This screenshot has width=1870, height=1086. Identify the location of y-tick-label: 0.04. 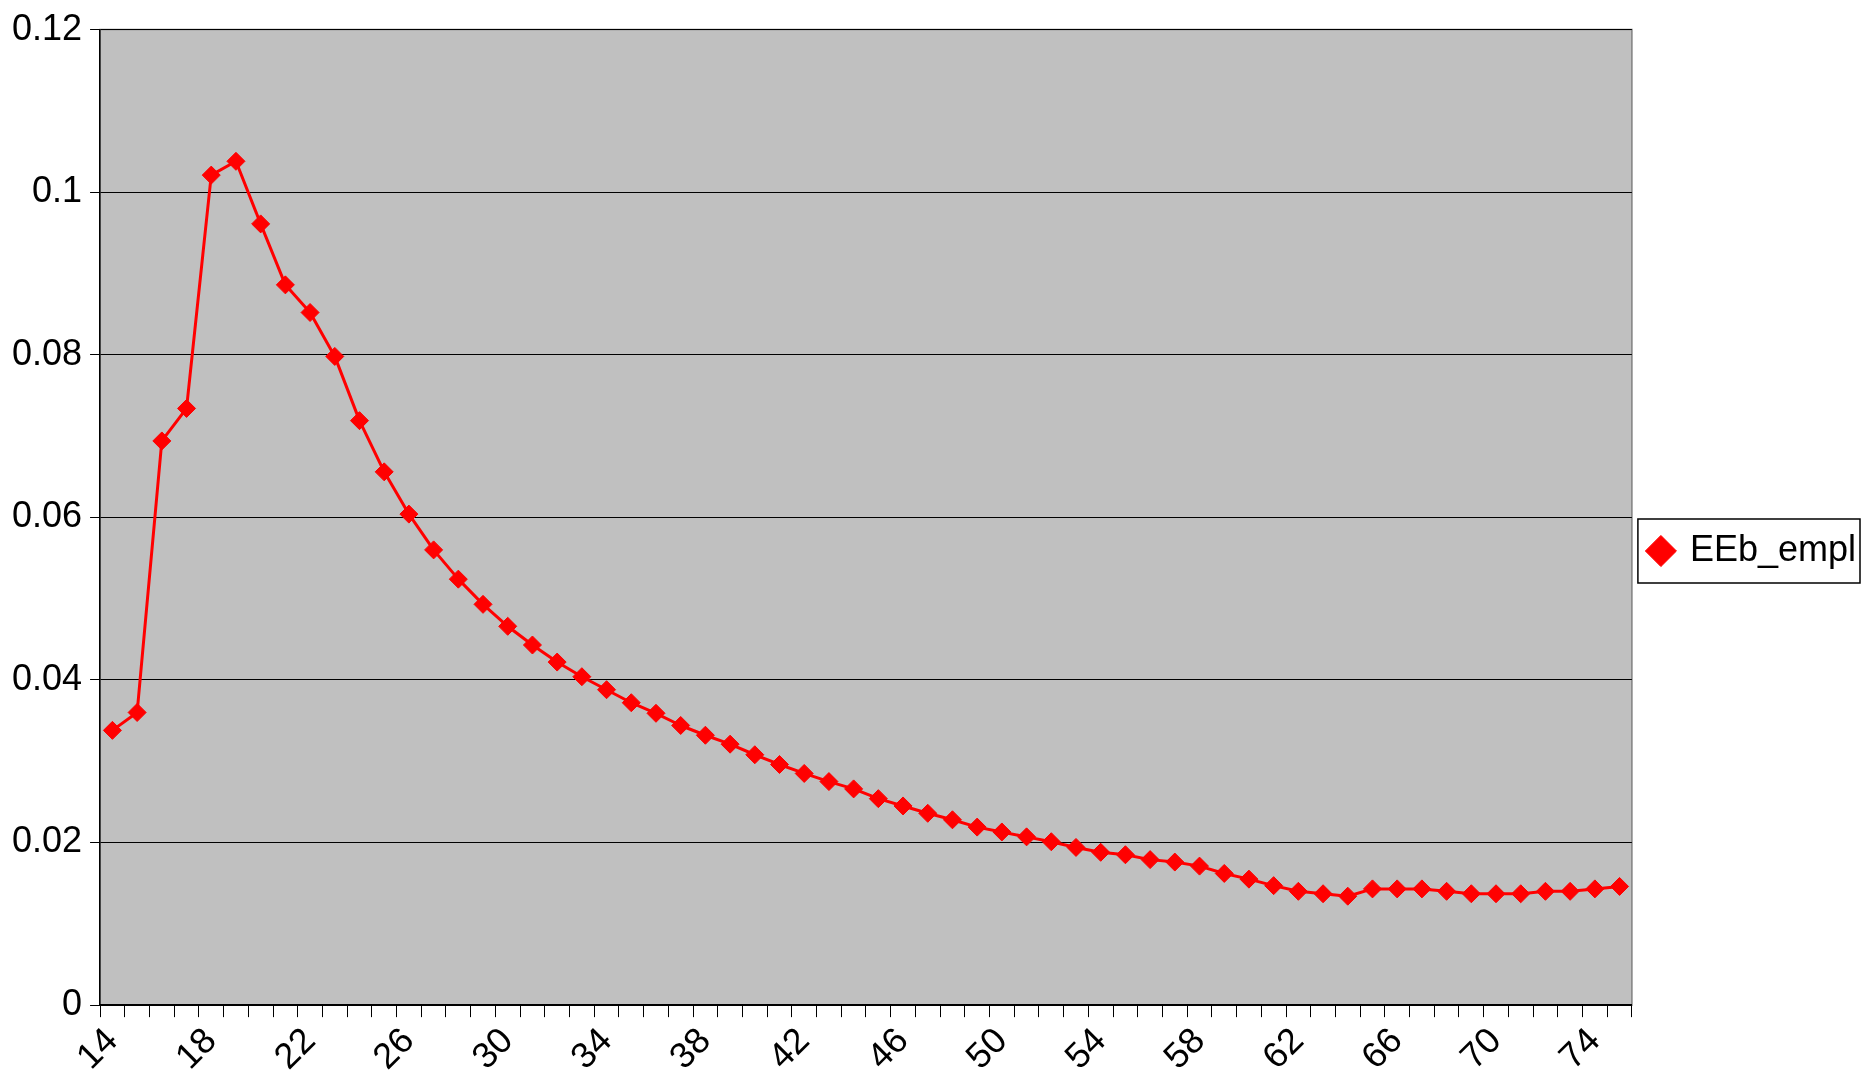
(47, 677).